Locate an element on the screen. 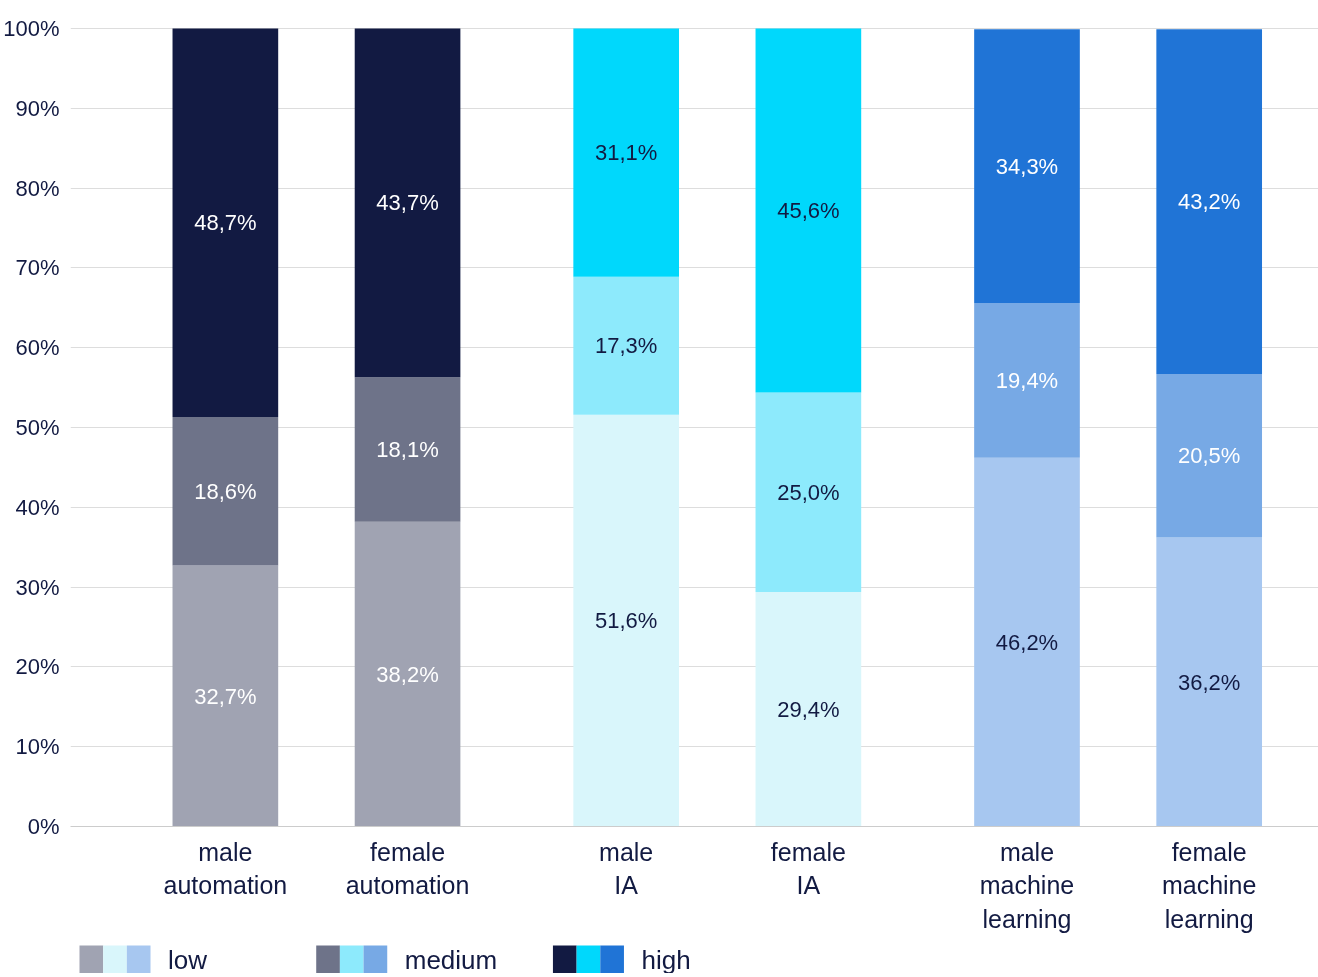 The width and height of the screenshot is (1318, 977). legend-label: high is located at coordinates (666, 959).